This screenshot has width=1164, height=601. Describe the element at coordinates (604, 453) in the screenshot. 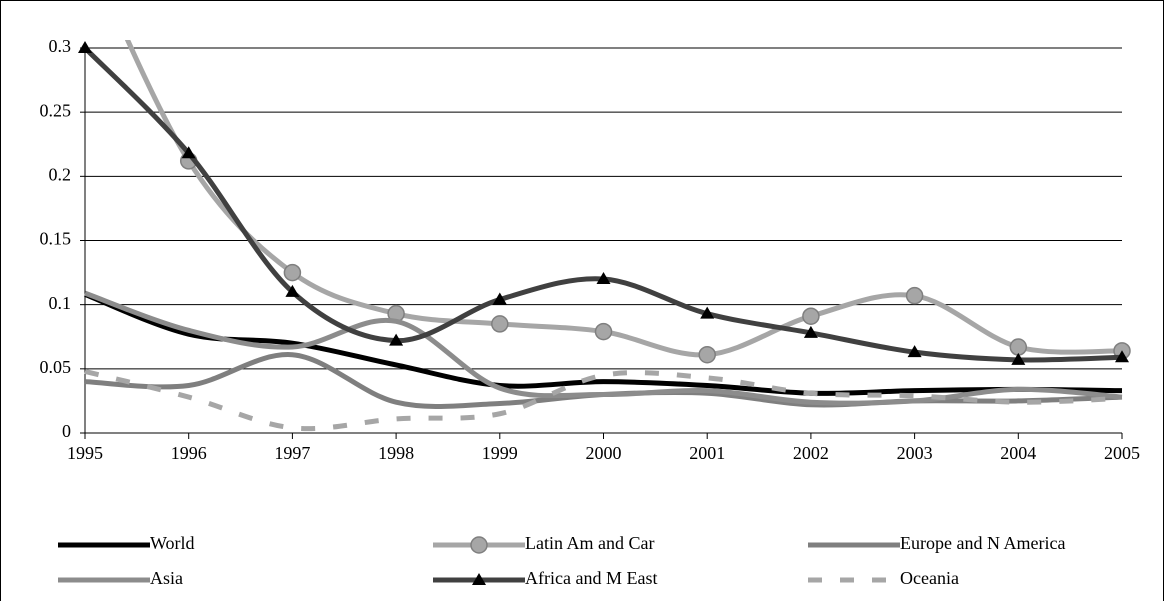

I see `x-tick-label: 2000` at that location.